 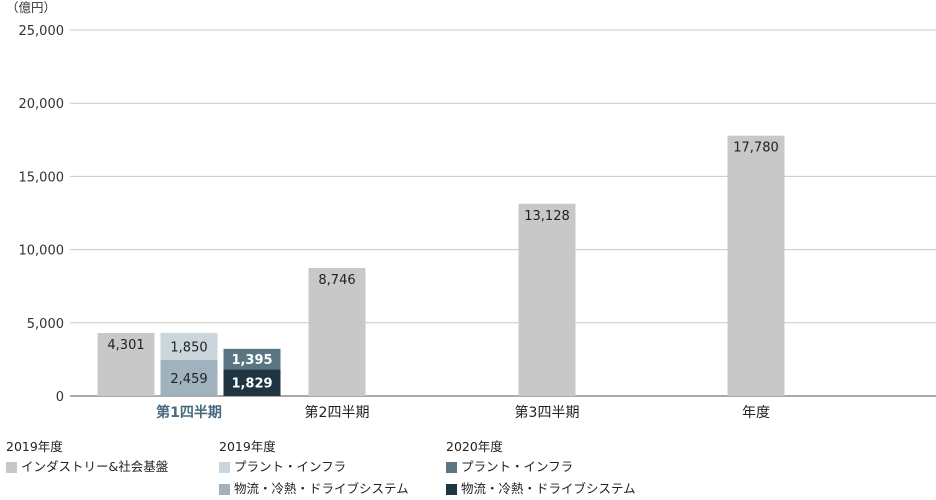 I want to click on data-label: 1,395, so click(x=251, y=360).